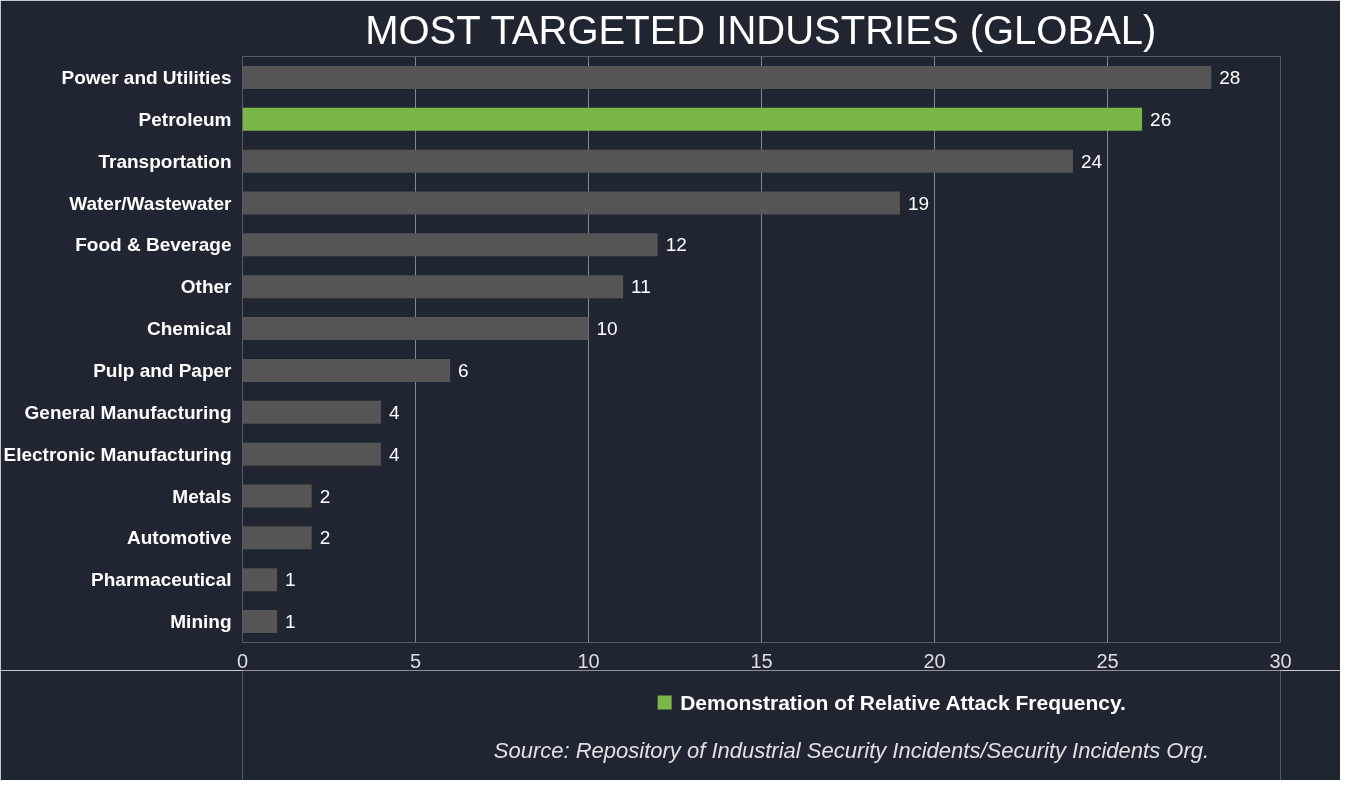 The height and width of the screenshot is (801, 1366). What do you see at coordinates (1280, 660) in the screenshot?
I see `x-tick-label: 30` at bounding box center [1280, 660].